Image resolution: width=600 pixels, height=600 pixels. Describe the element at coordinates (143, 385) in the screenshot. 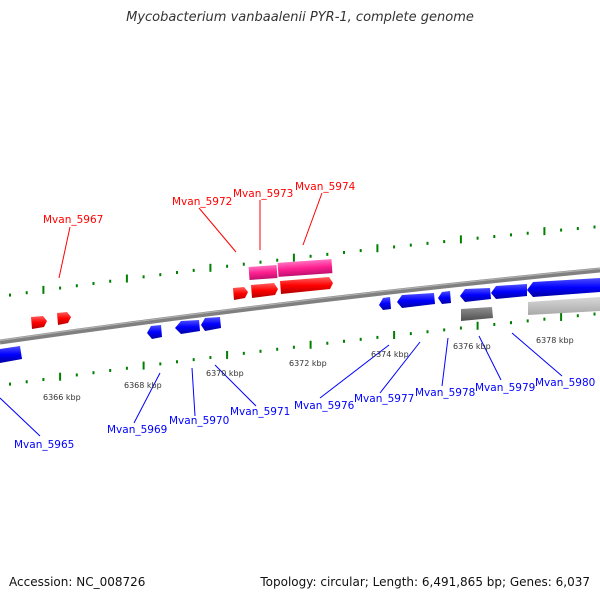

I see `scale-label: 6368 kbp` at that location.